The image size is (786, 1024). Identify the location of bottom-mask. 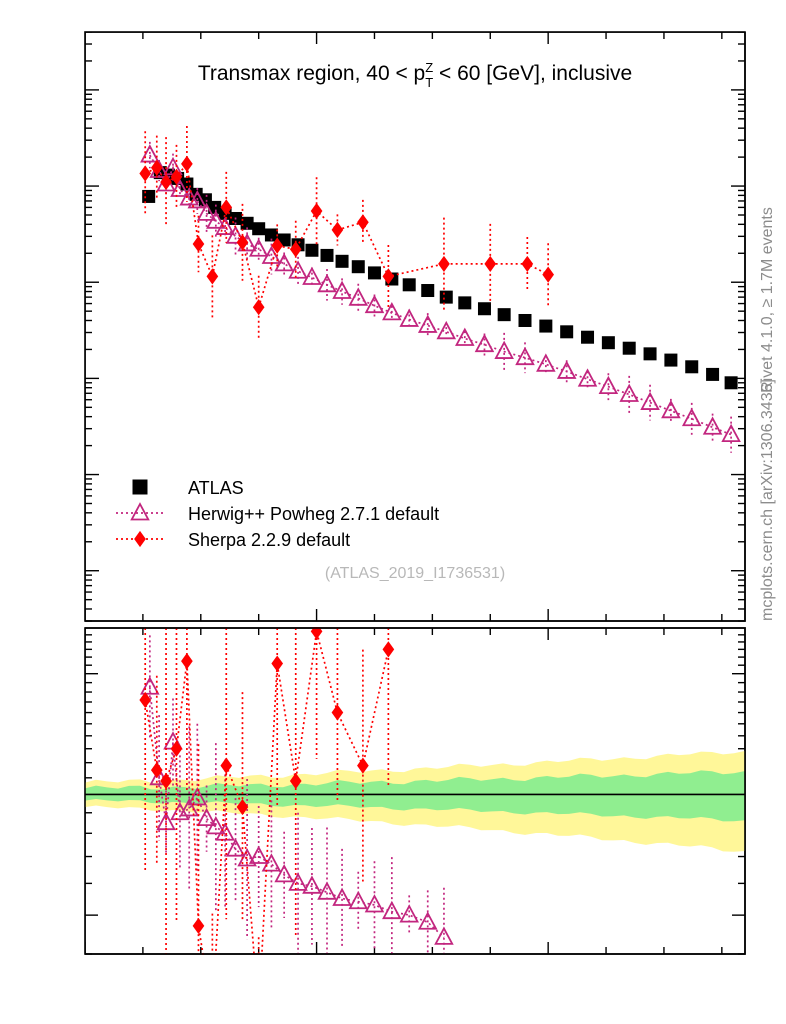
(393, 989).